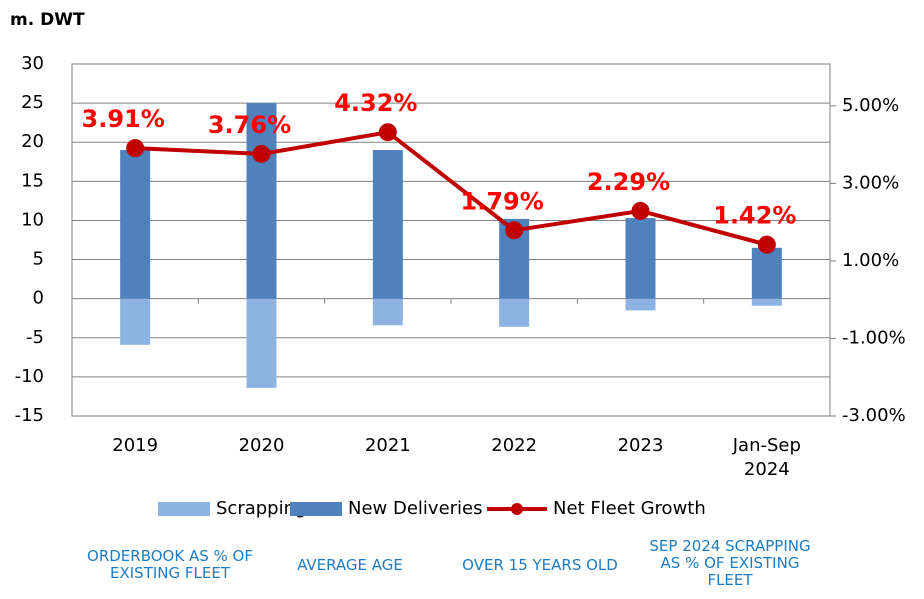  I want to click on x-tick-label: Jan-Sep 2024, so click(766, 457).